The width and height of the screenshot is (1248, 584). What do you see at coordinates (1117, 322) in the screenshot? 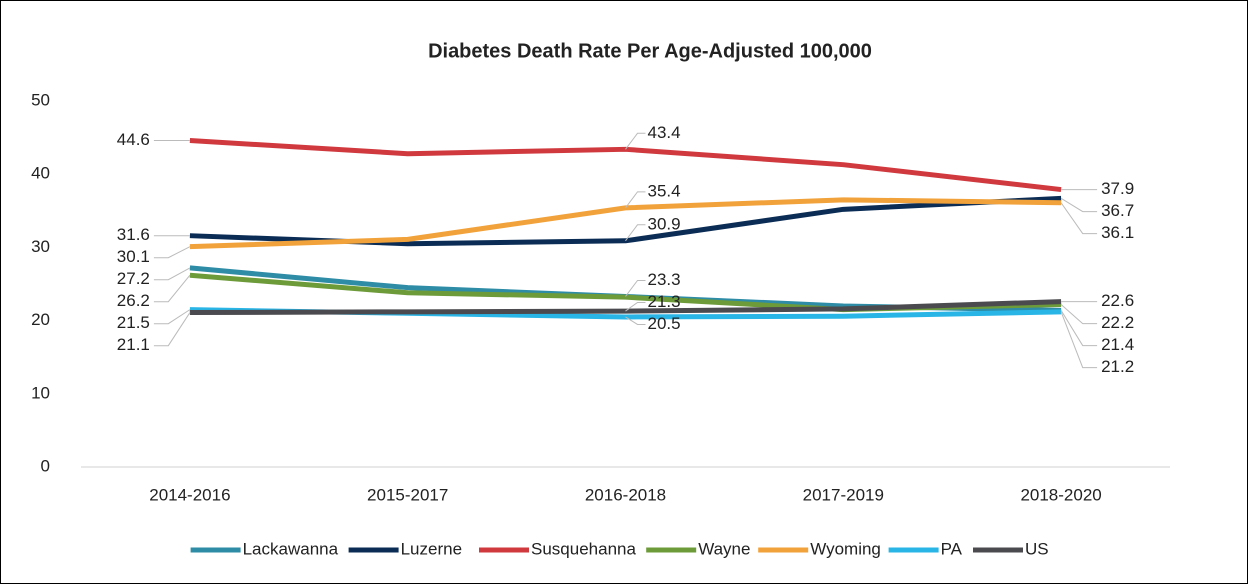
I see `data-label: 22.2` at bounding box center [1117, 322].